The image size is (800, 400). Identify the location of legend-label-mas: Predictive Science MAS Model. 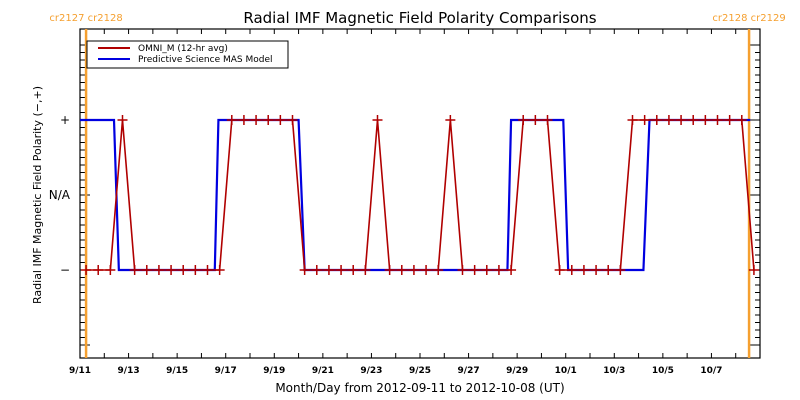
(205, 60).